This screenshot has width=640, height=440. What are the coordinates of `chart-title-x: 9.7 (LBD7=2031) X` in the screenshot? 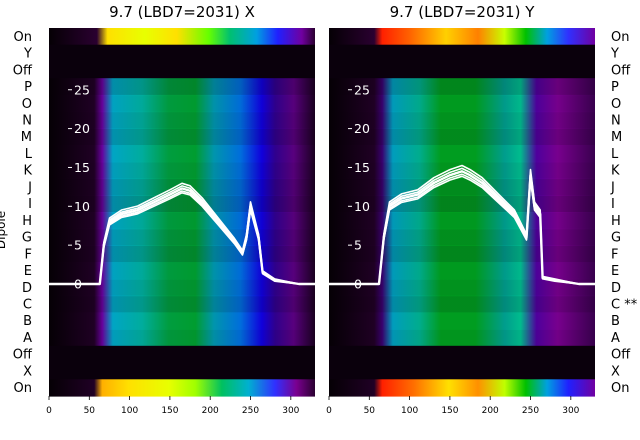 It's located at (182, 12).